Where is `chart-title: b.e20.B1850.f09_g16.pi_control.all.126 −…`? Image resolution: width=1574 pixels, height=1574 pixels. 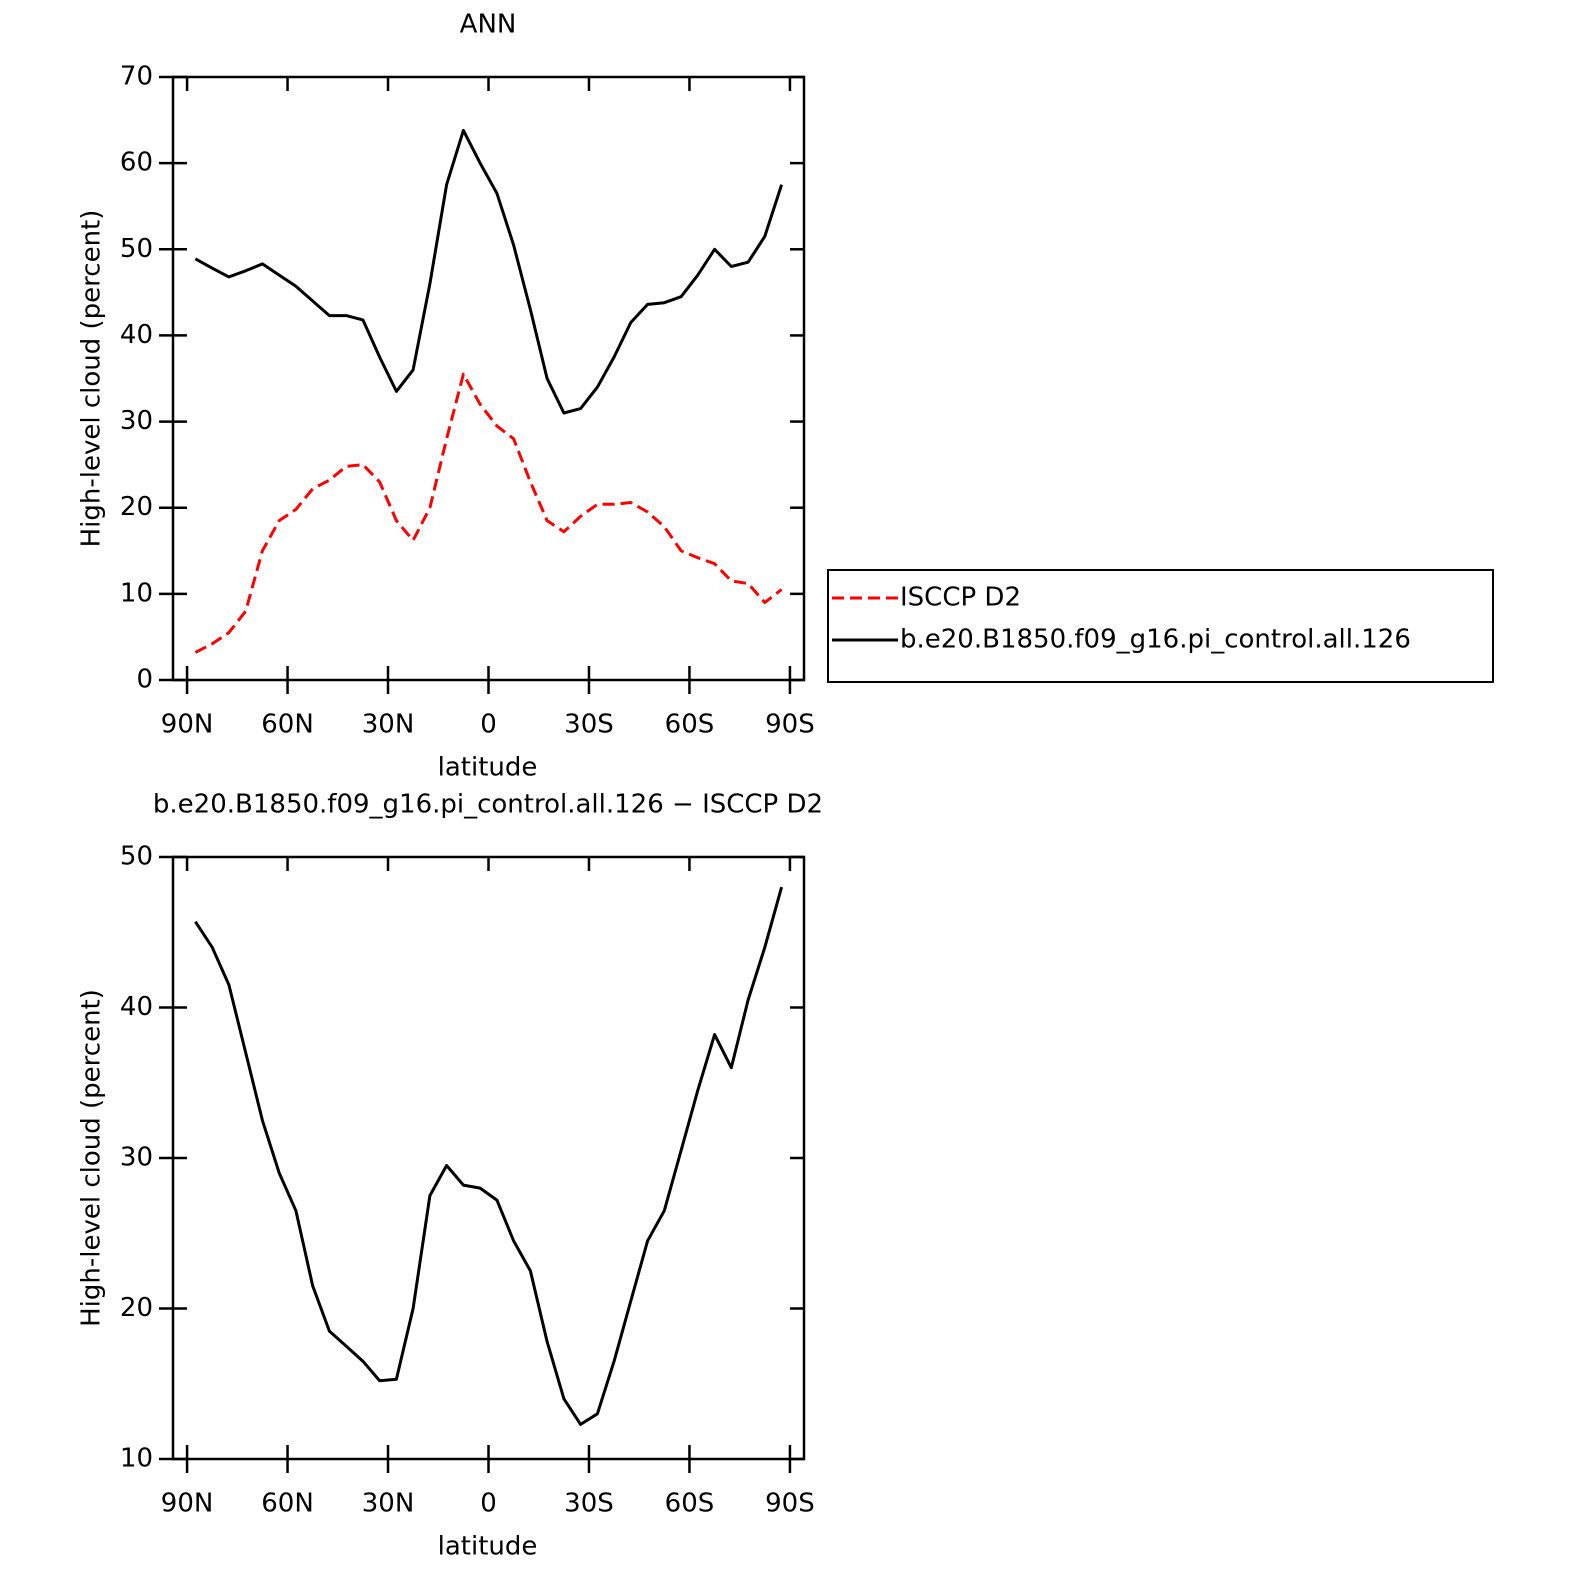 chart-title: b.e20.B1850.f09_g16.pi_control.all.126 −… is located at coordinates (488, 805).